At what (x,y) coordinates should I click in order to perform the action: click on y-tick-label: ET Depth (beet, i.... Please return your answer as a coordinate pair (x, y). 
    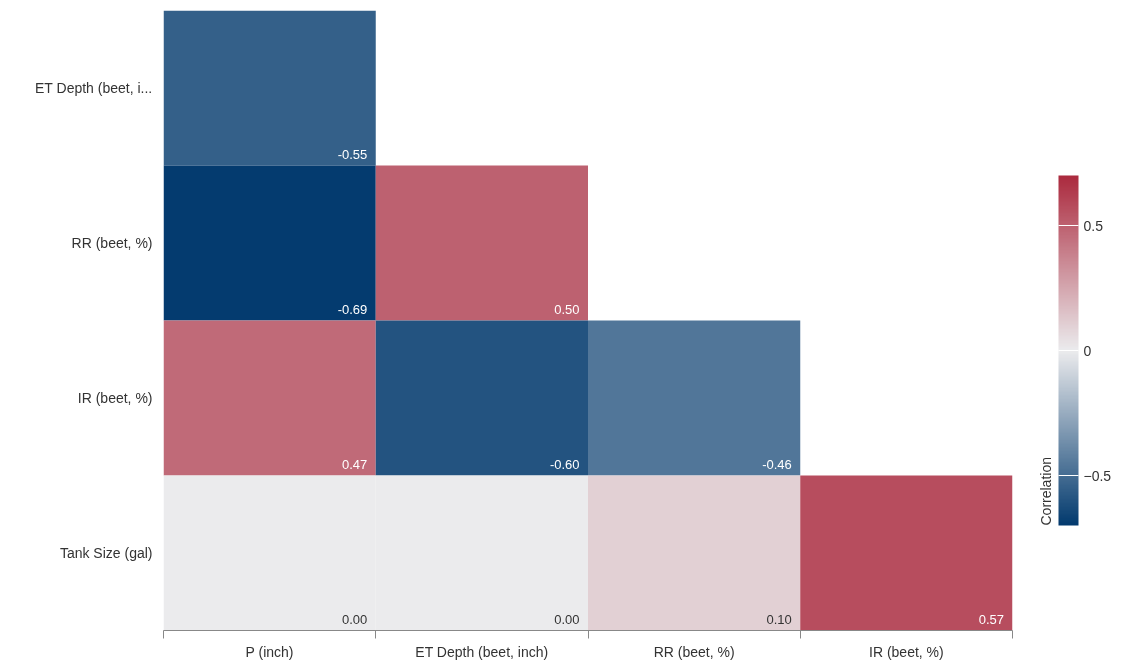
    Looking at the image, I should click on (94, 88).